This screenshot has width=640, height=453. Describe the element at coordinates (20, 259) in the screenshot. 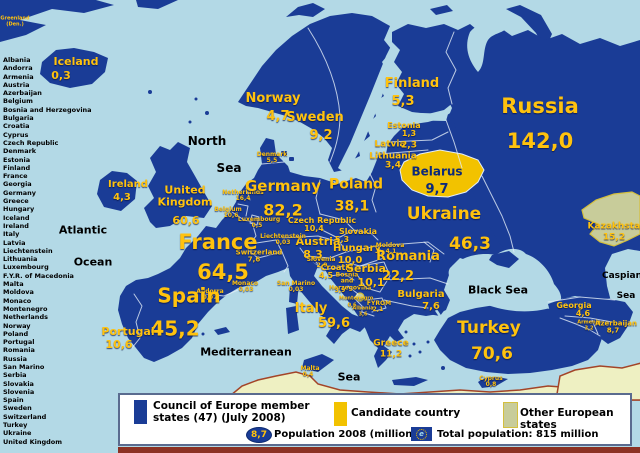

I see `country-list-item: Lithuania` at that location.